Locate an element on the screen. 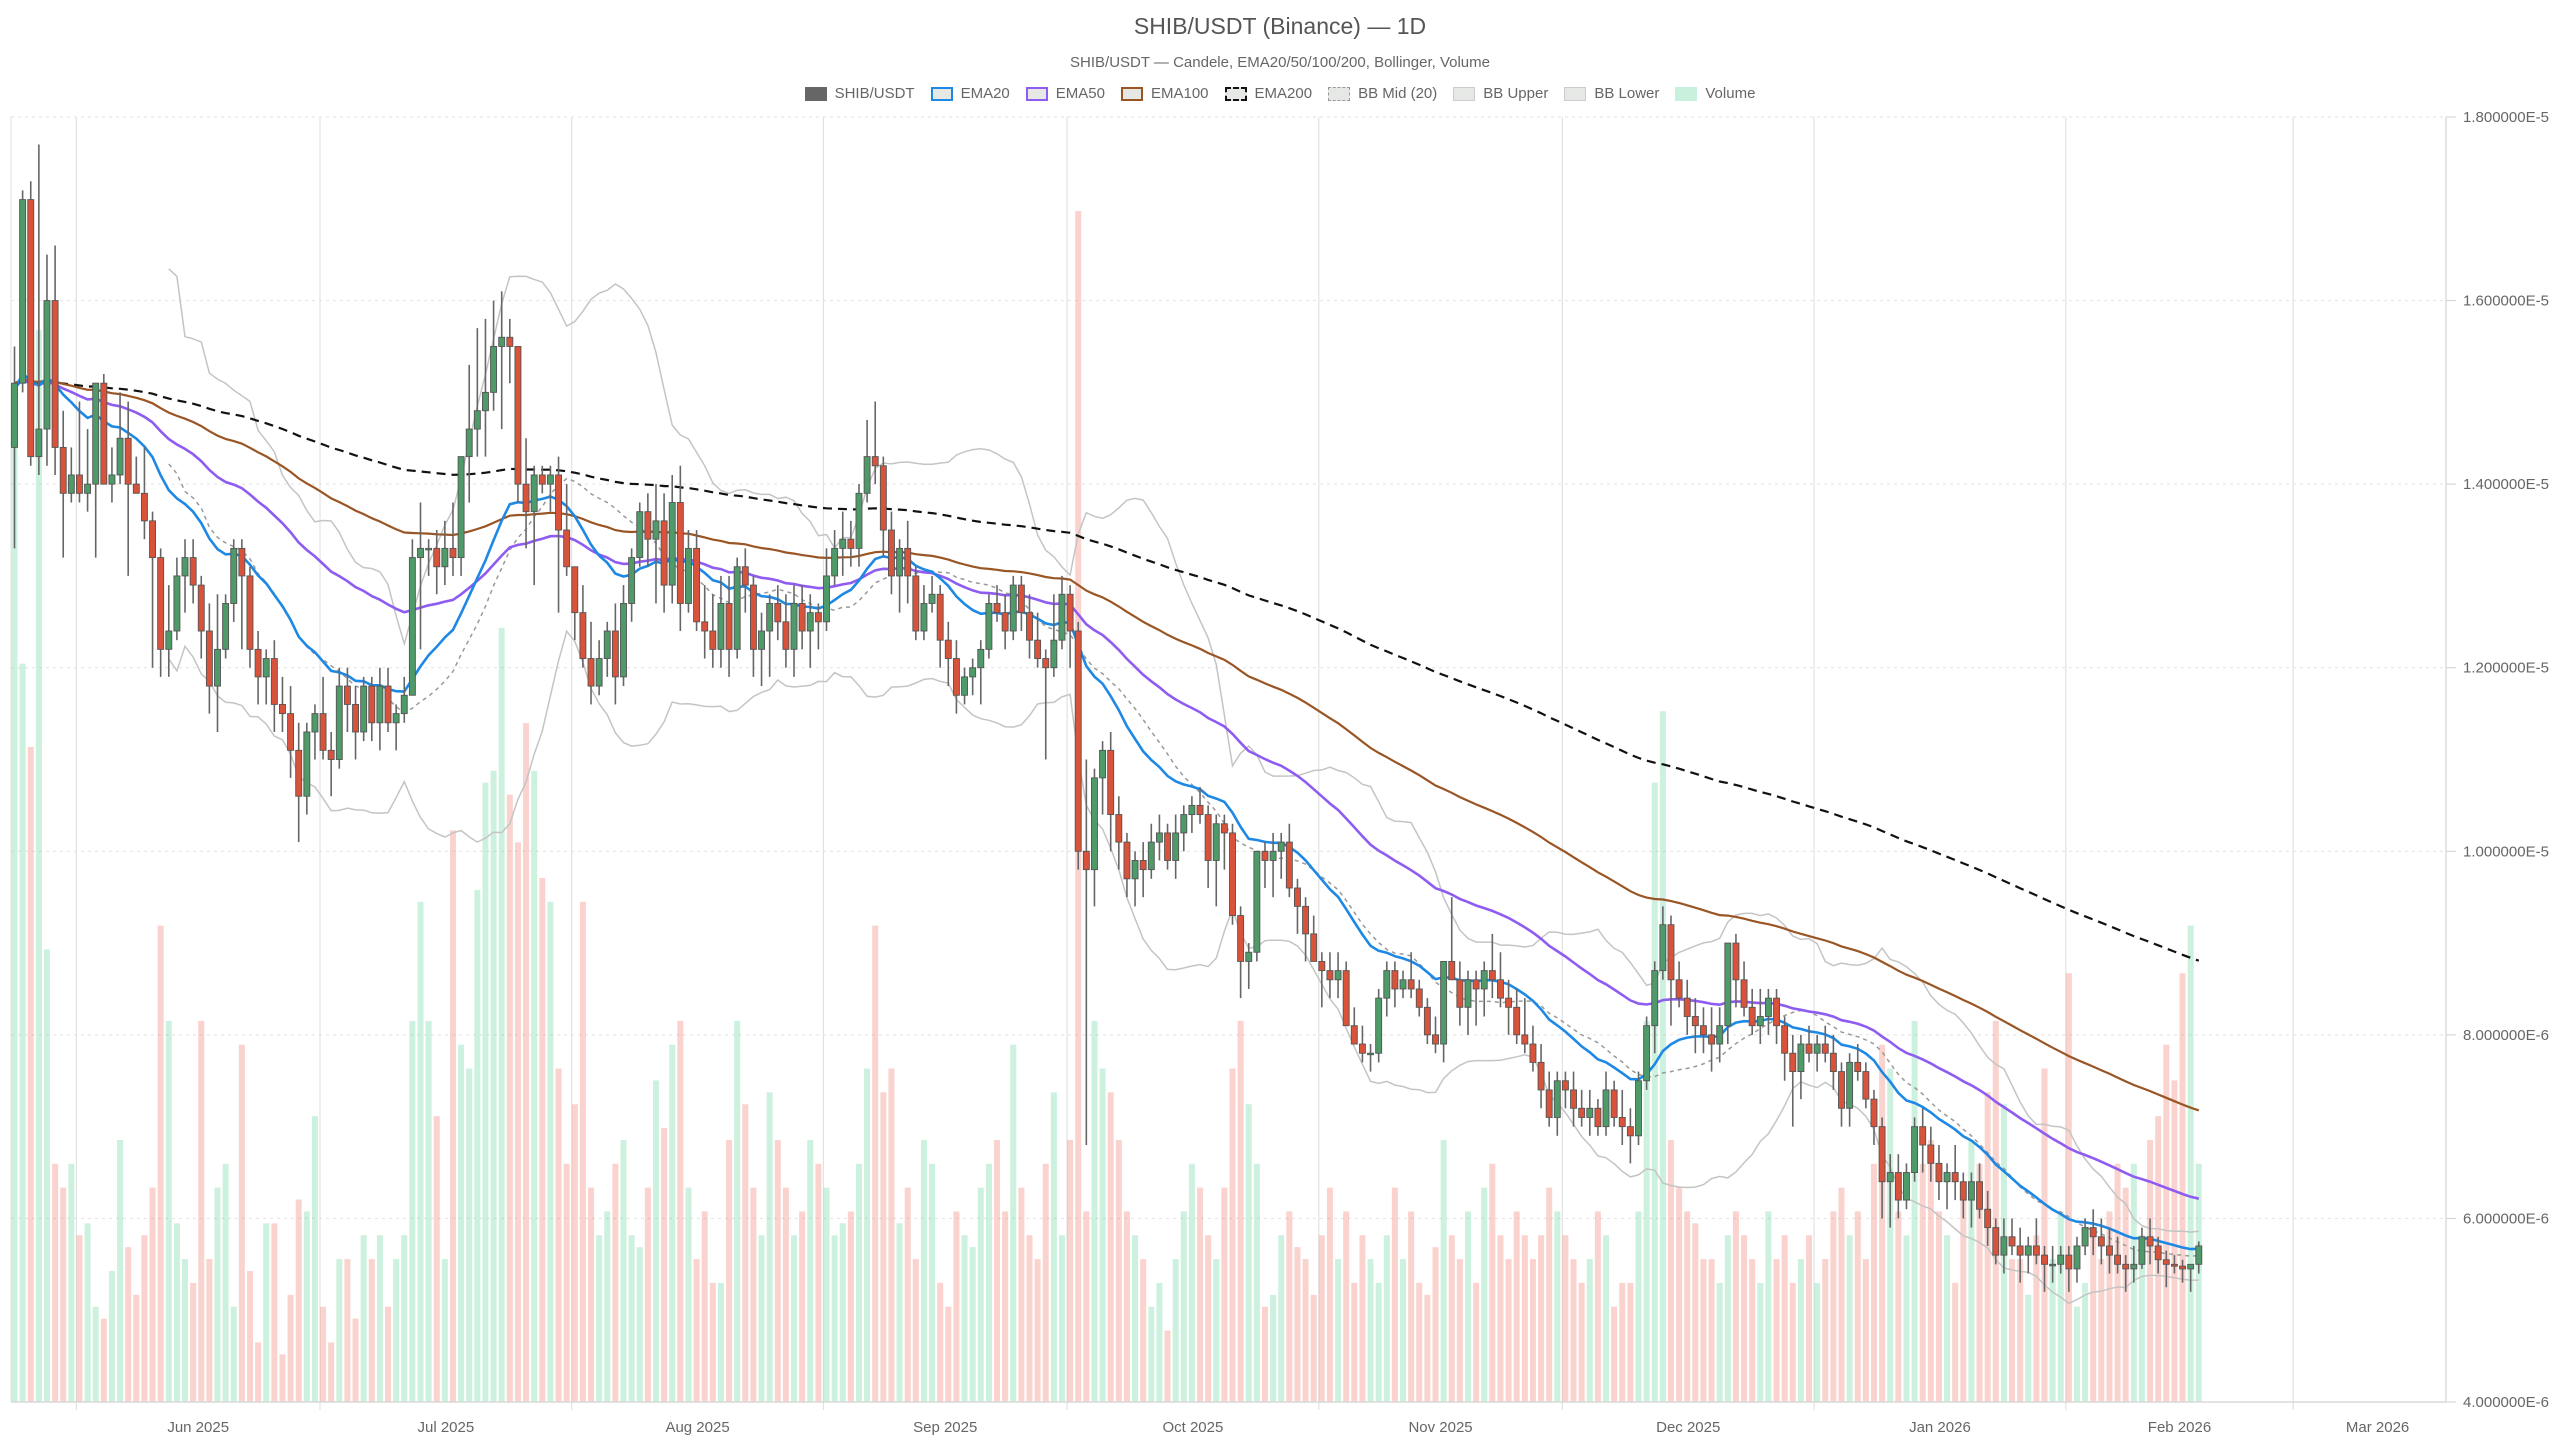  legend-item-bb-mid: BB Mid (20) is located at coordinates (1382, 93).